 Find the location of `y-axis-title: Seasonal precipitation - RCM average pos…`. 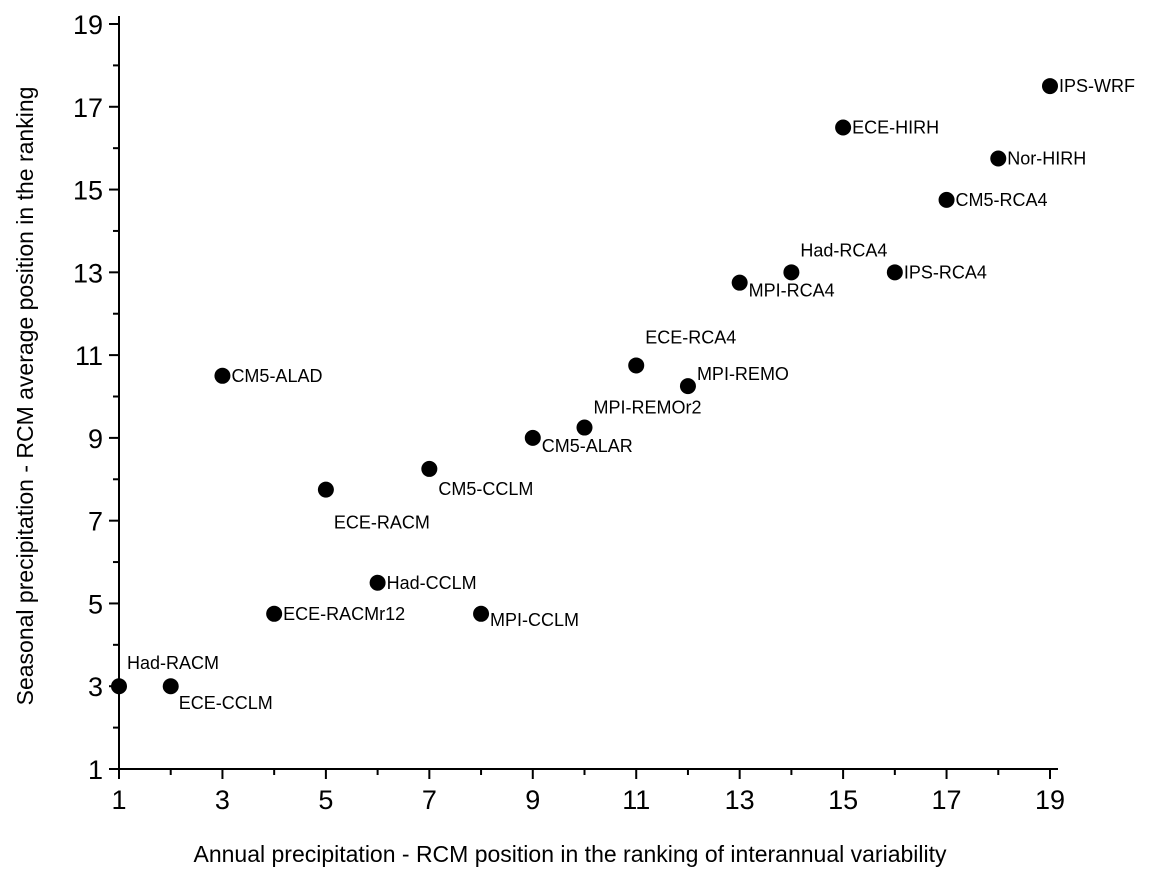

y-axis-title: Seasonal precipitation - RCM average pos… is located at coordinates (25, 396).